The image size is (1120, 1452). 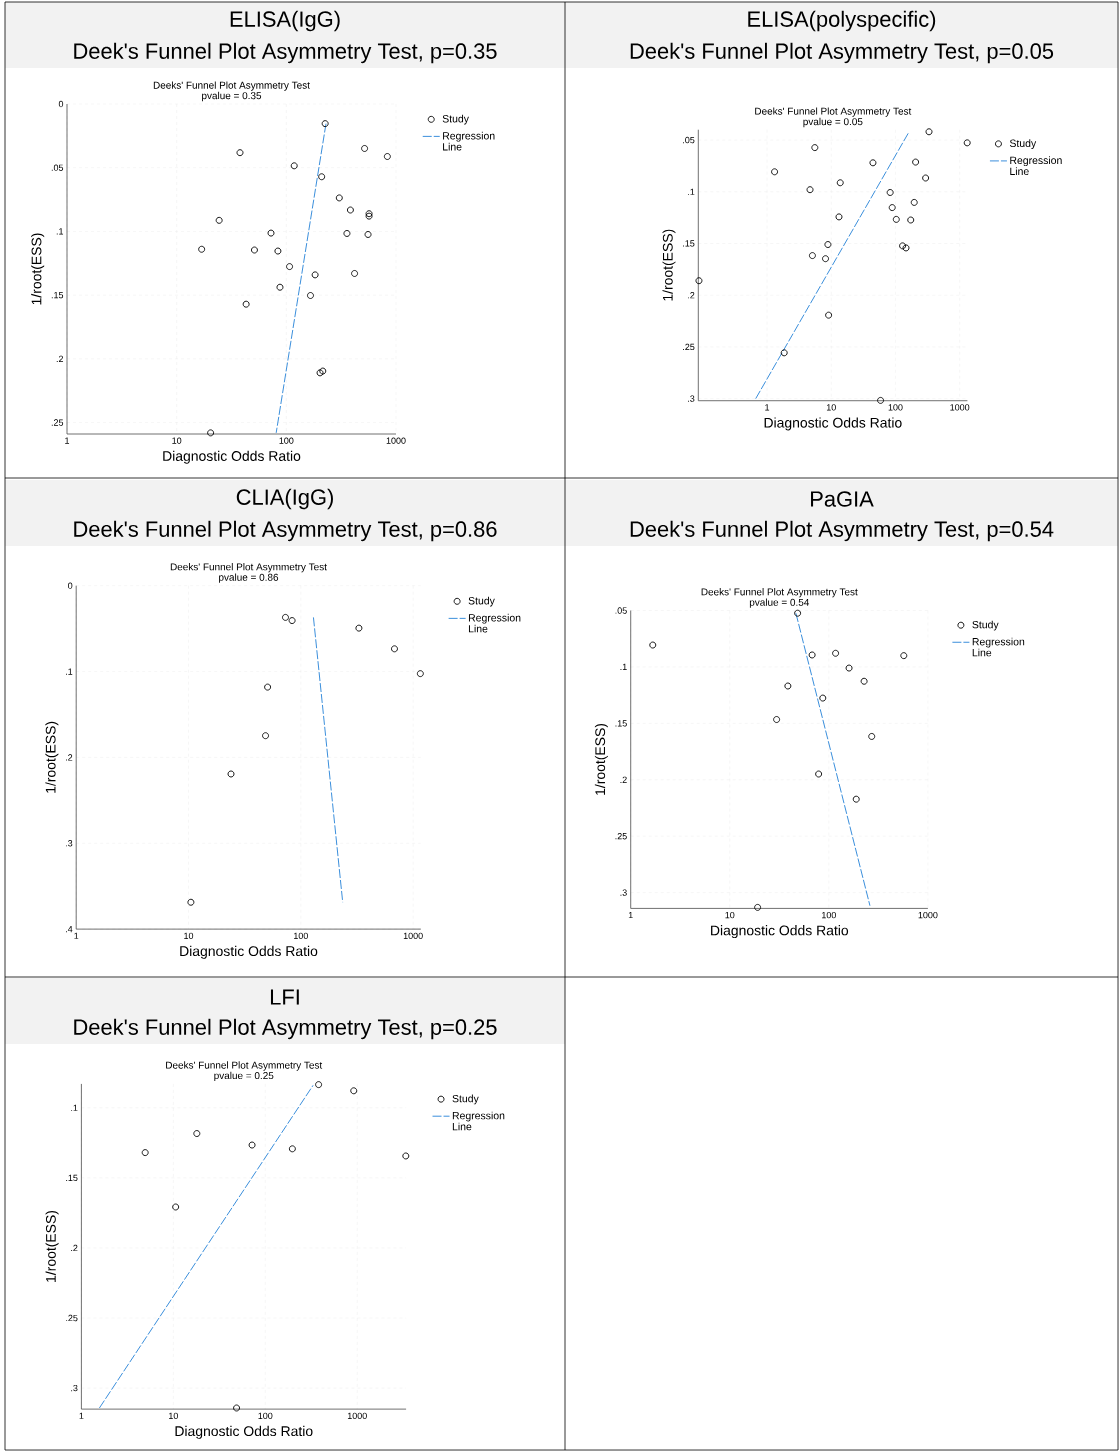 I want to click on chart-subtitle: Deek's Funnel Plot Asymmetry Test, p=0.25, so click(x=285, y=1029).